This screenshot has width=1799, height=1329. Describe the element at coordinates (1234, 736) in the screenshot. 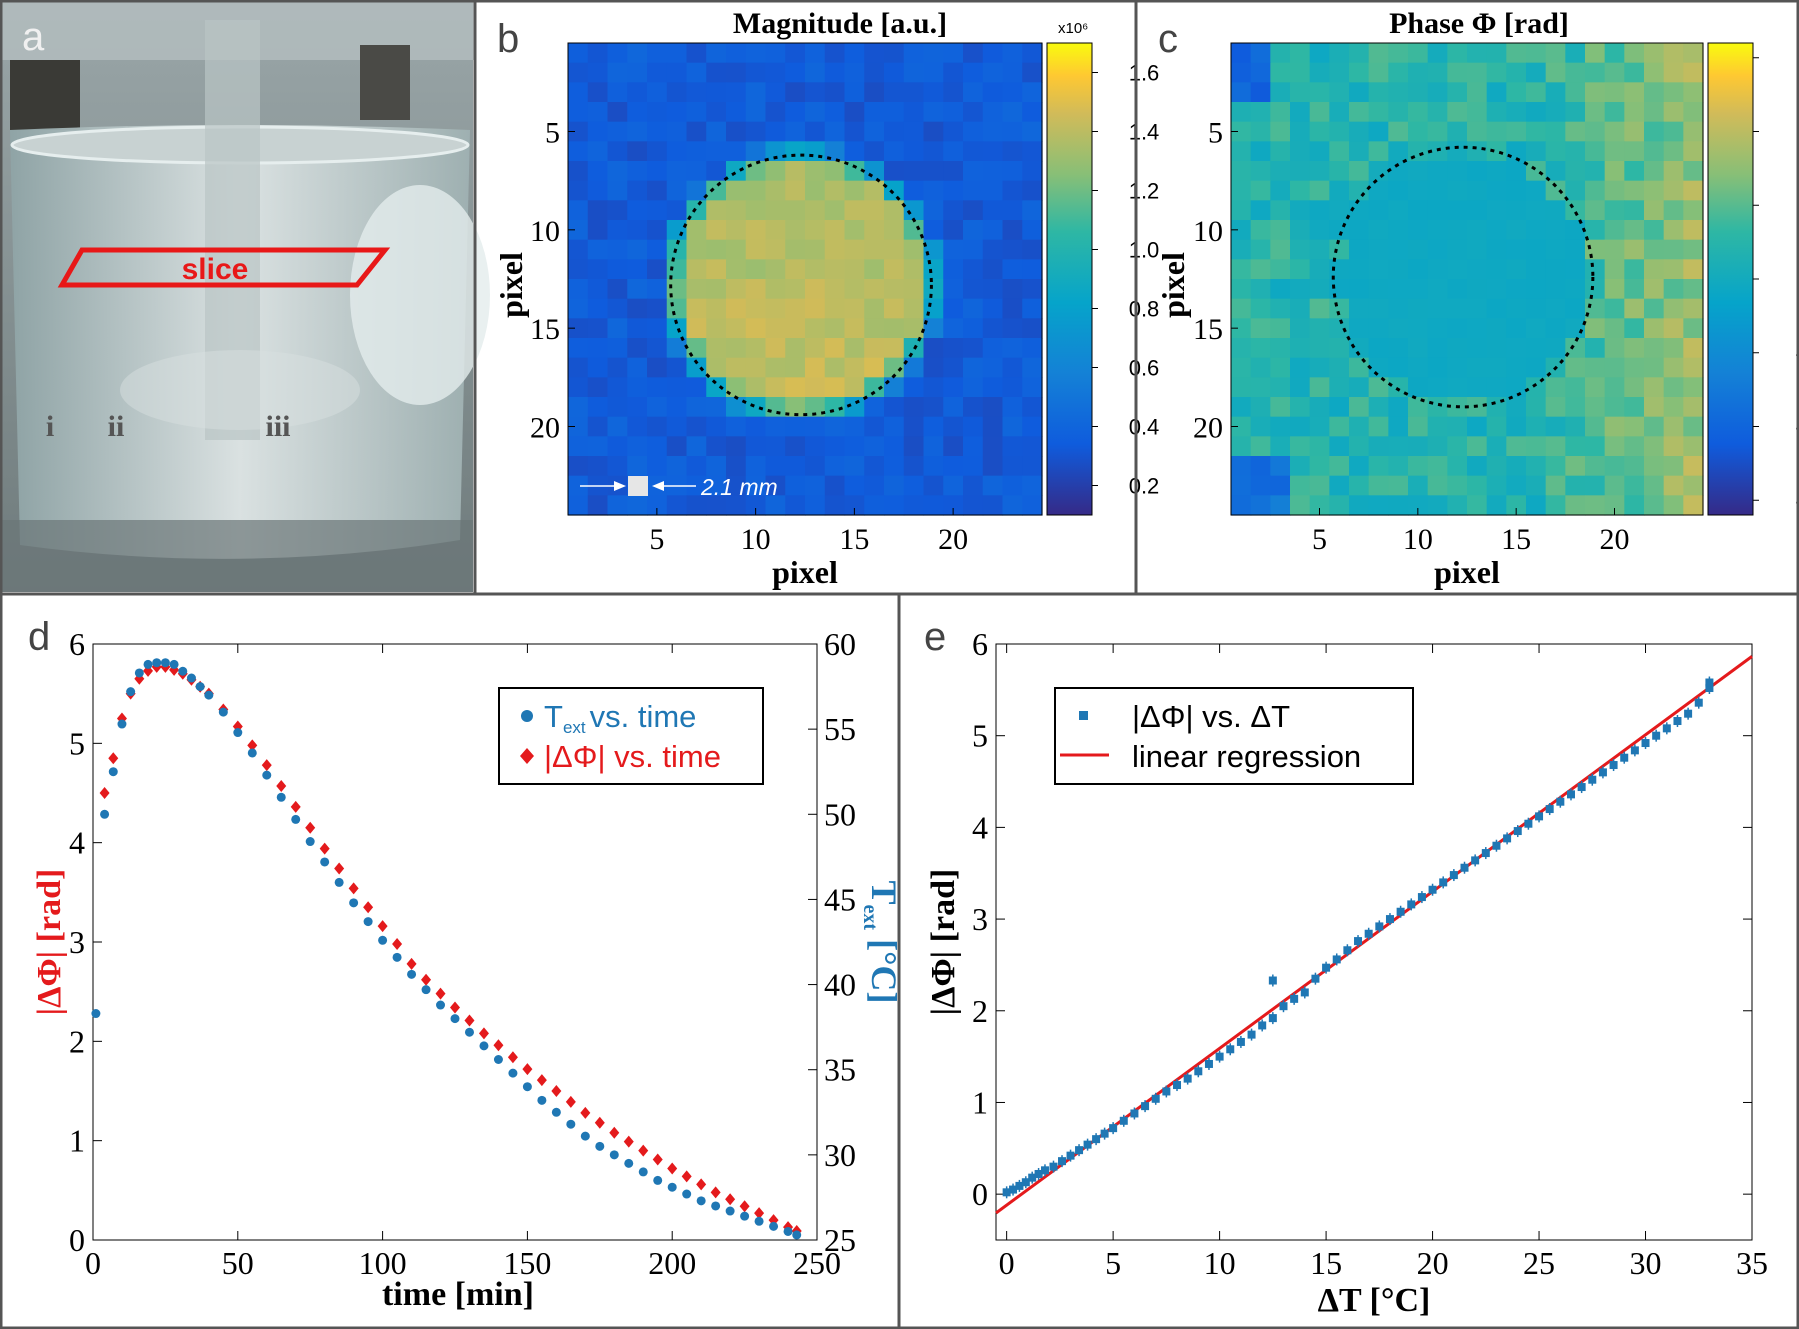

I see `plot-e-legend: |ΔΦ| vs. ΔT linear regression` at that location.